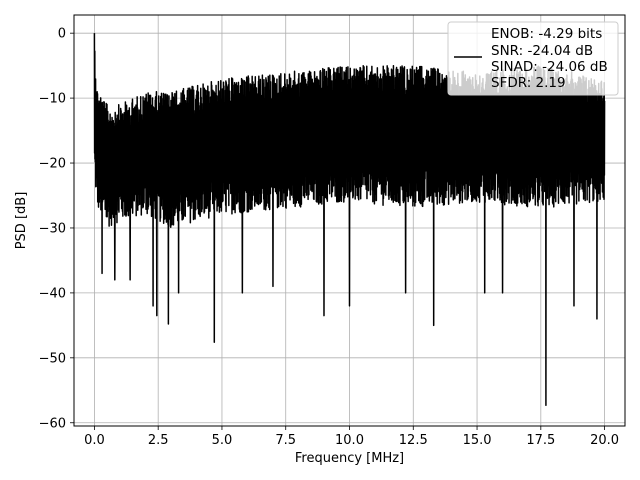 The height and width of the screenshot is (480, 640). I want to click on x-tick-label: 12.5, so click(413, 440).